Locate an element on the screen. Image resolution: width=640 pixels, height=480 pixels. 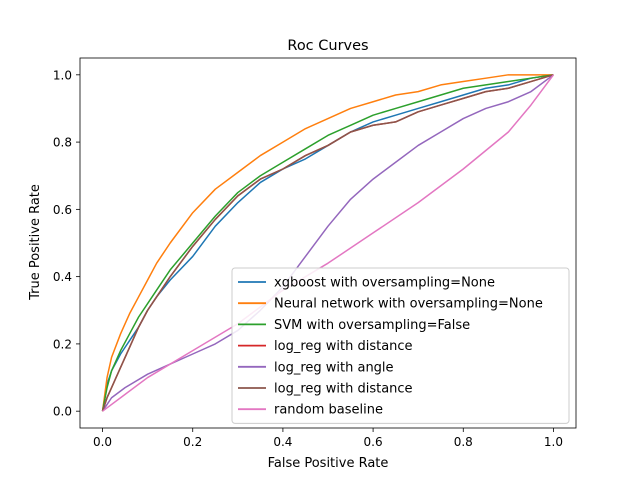
y-tick-label: 0.6 is located at coordinates (62, 210).